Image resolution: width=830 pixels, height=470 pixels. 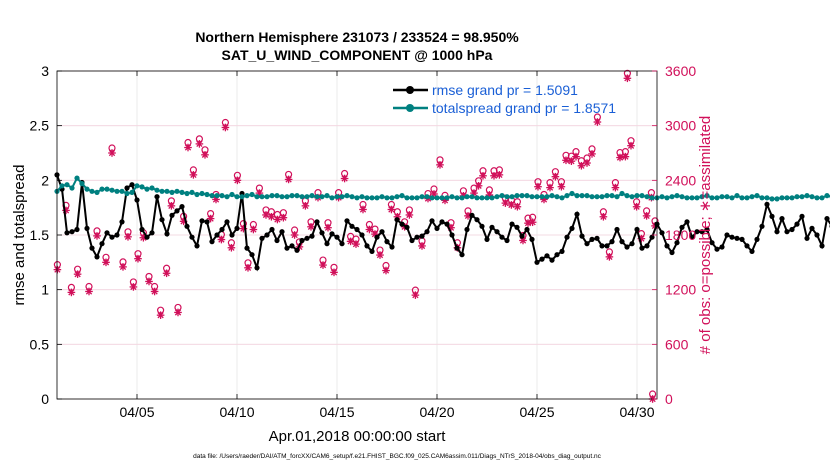 I want to click on y-tick-label-right: 1800, so click(x=680, y=235).